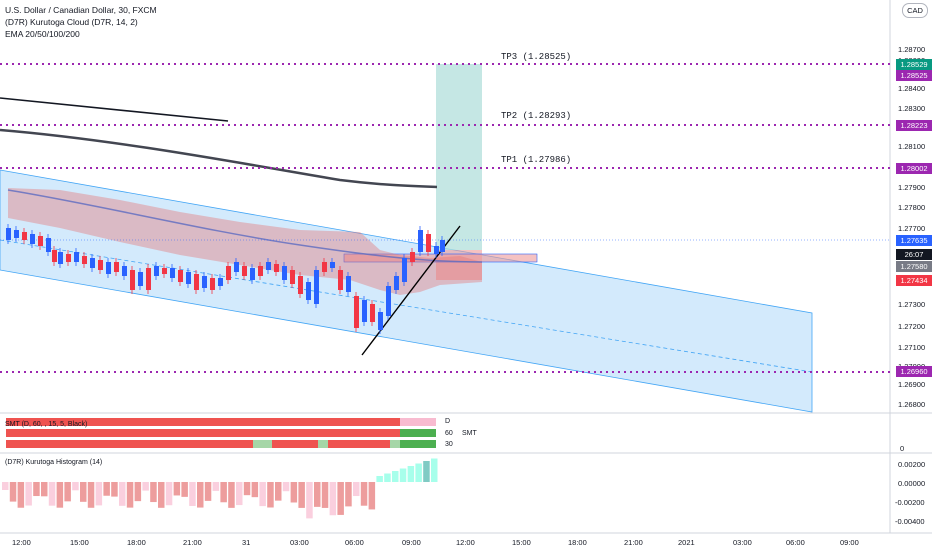 This screenshot has height=550, width=932. I want to click on price-tick: 1.28700, so click(912, 49).